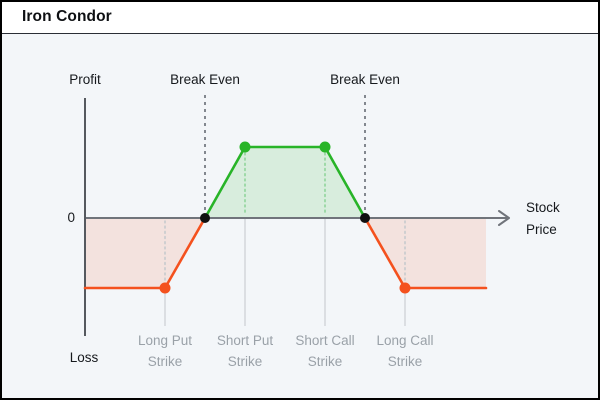 This screenshot has height=400, width=600. I want to click on x-axis-label-line2: Price, so click(541, 229).